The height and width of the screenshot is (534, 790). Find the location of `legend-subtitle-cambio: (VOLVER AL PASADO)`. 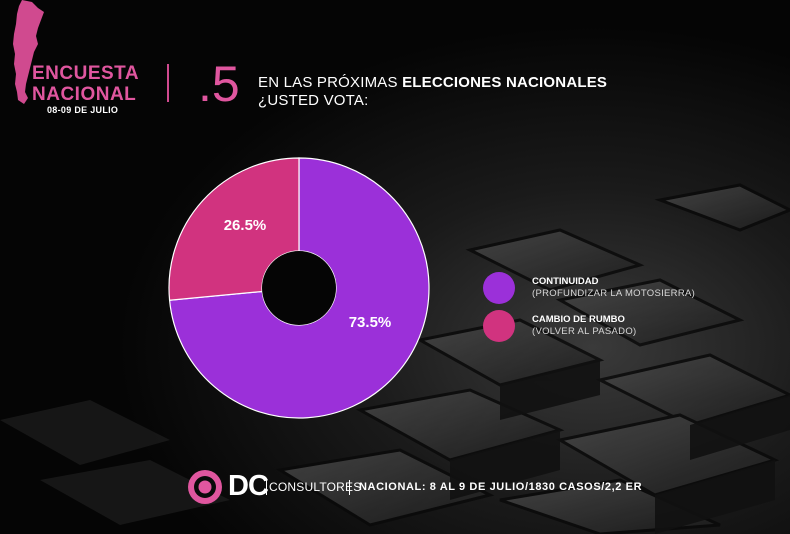

legend-subtitle-cambio: (VOLVER AL PASADO) is located at coordinates (584, 331).